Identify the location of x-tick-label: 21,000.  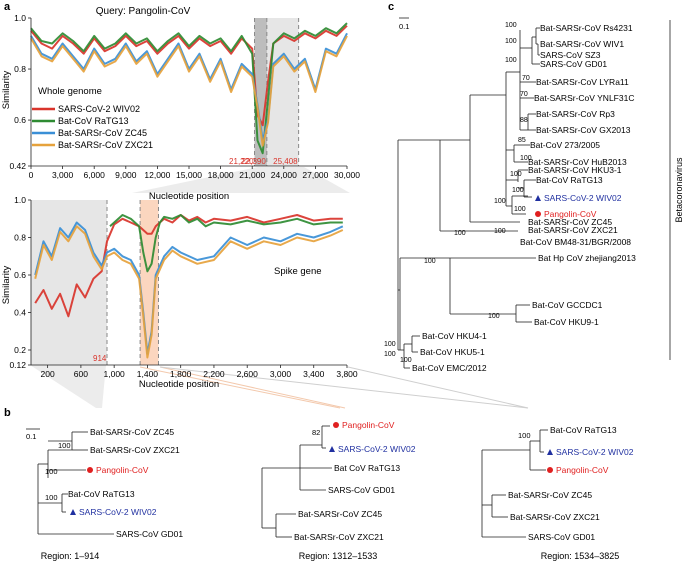
(252, 175).